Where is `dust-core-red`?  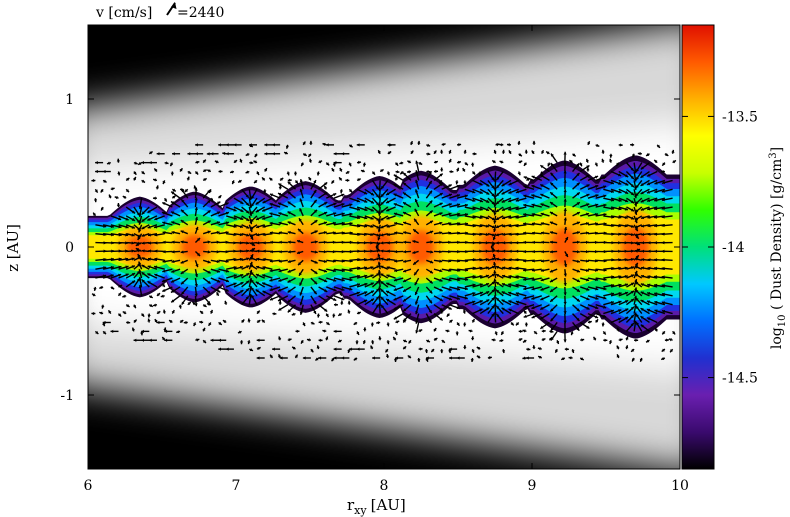
dust-core-red is located at coordinates (379, 247).